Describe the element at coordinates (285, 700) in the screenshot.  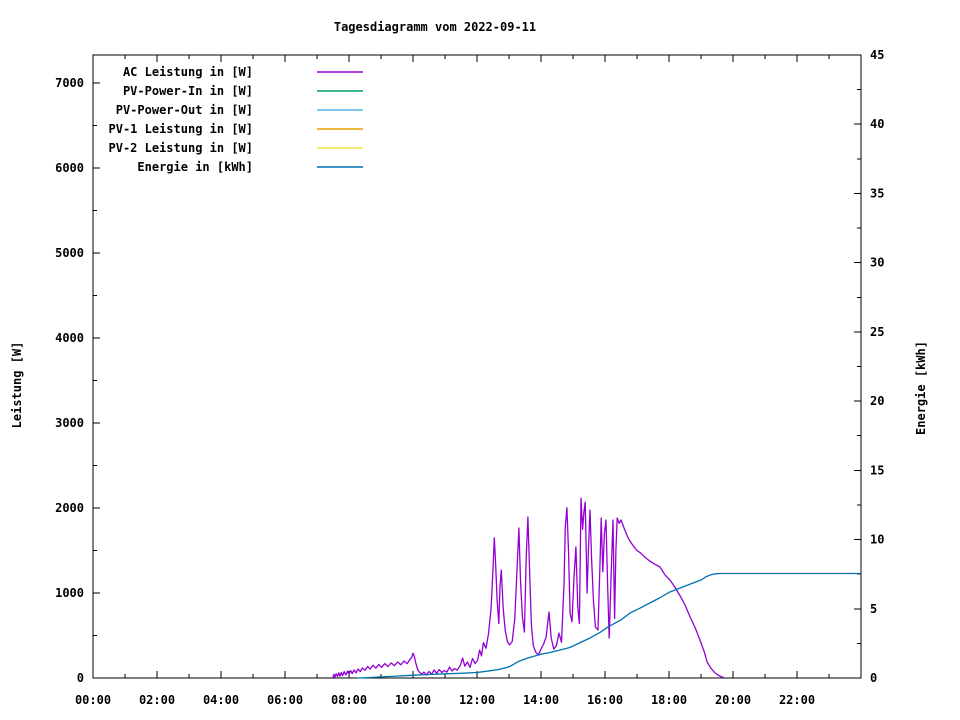
I see `x-tick-label: 06:00` at that location.